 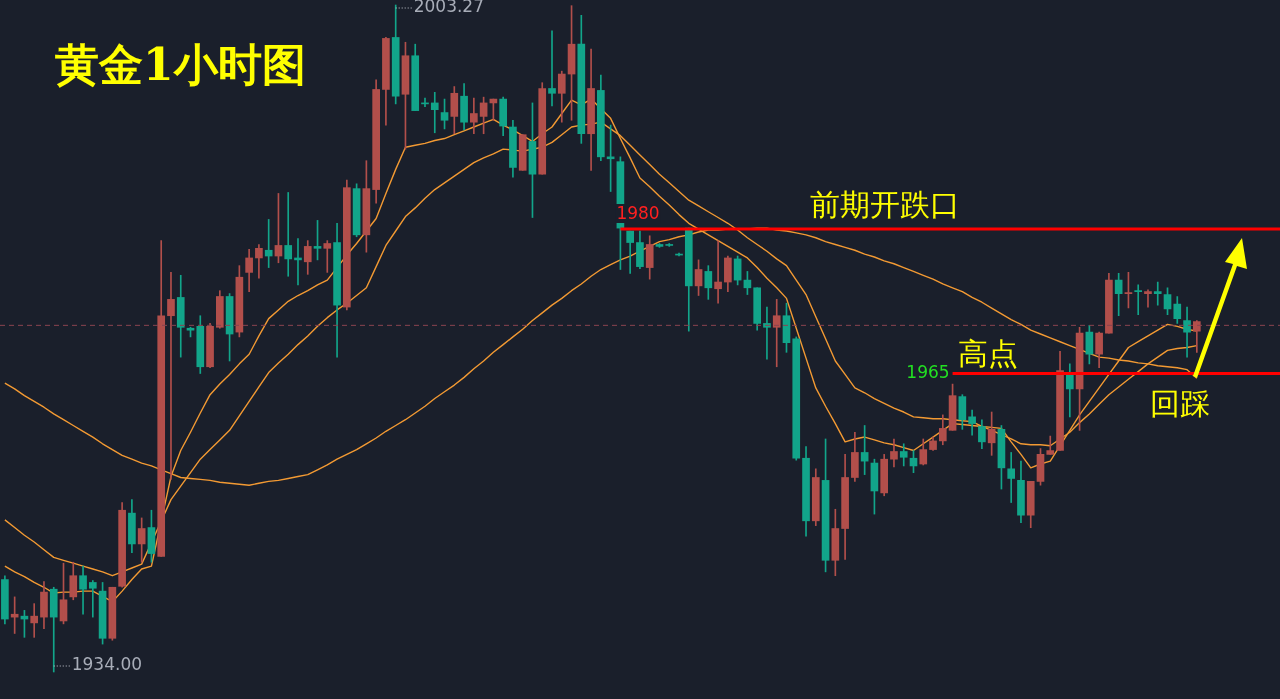 What do you see at coordinates (180, 64) in the screenshot?
I see `text: 黄金1小时图` at bounding box center [180, 64].